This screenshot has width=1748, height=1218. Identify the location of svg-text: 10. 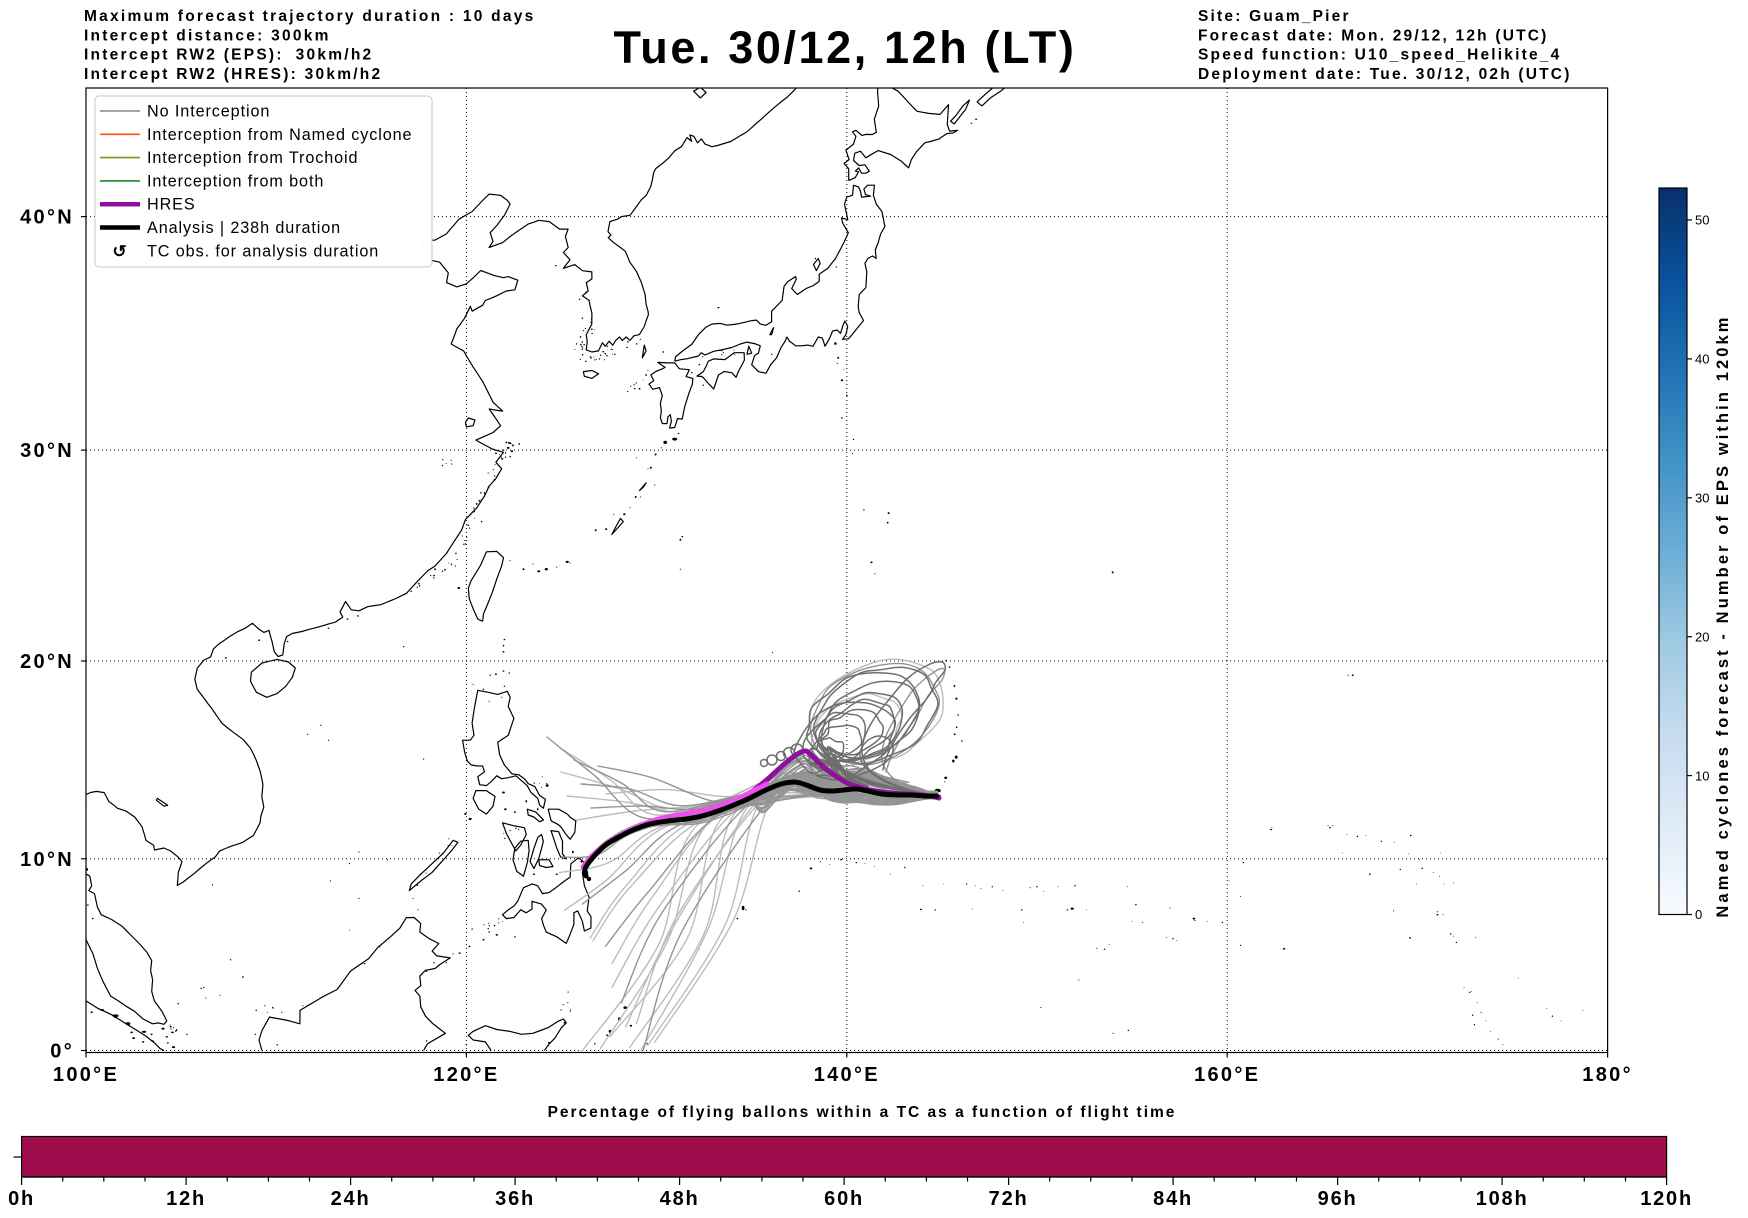
(1702, 775).